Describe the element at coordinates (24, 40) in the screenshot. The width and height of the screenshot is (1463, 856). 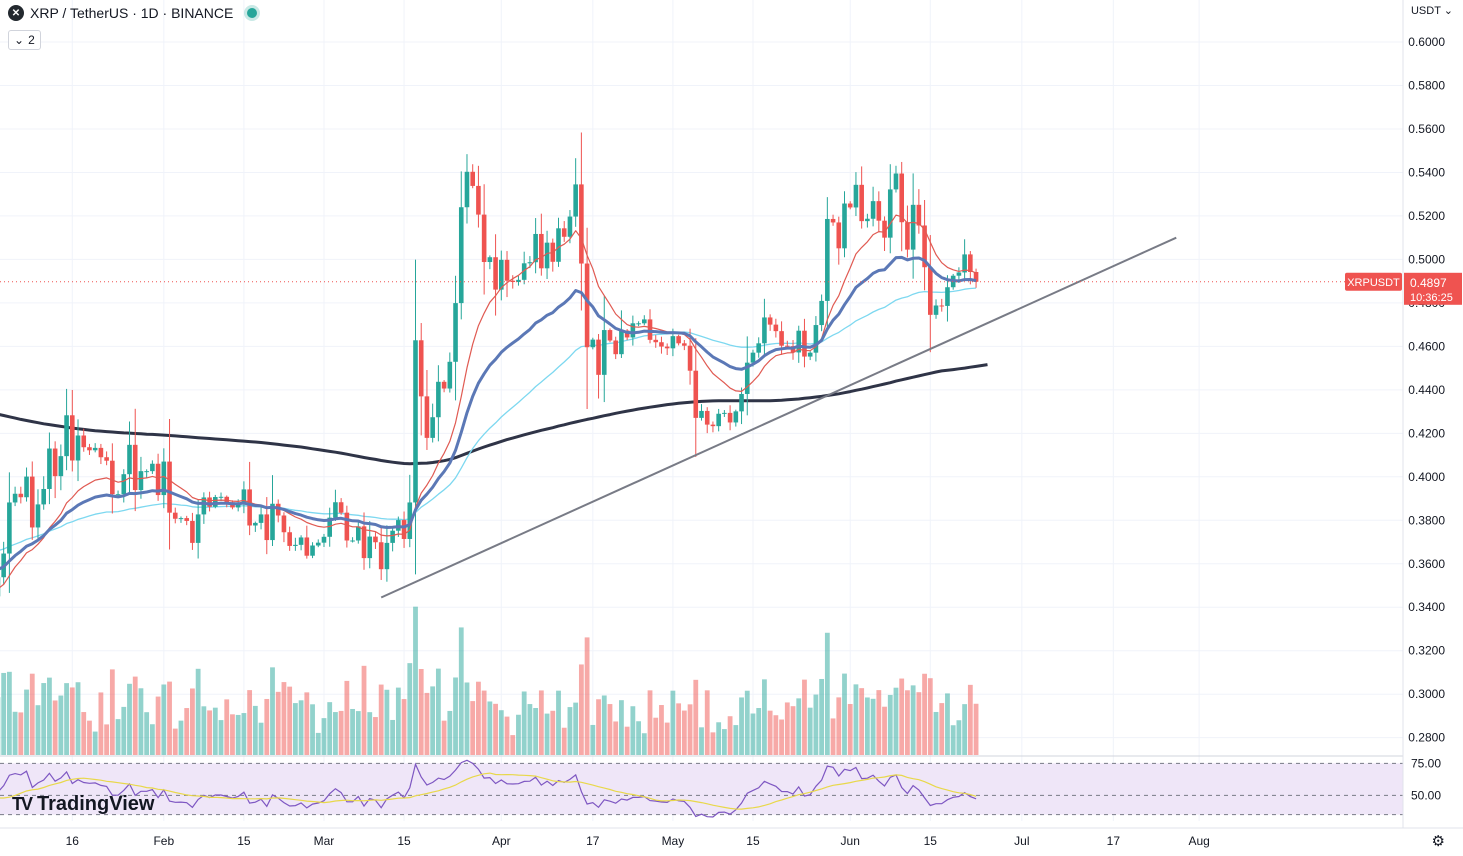
I see `indicators-toggle-button: ⌄ 2` at that location.